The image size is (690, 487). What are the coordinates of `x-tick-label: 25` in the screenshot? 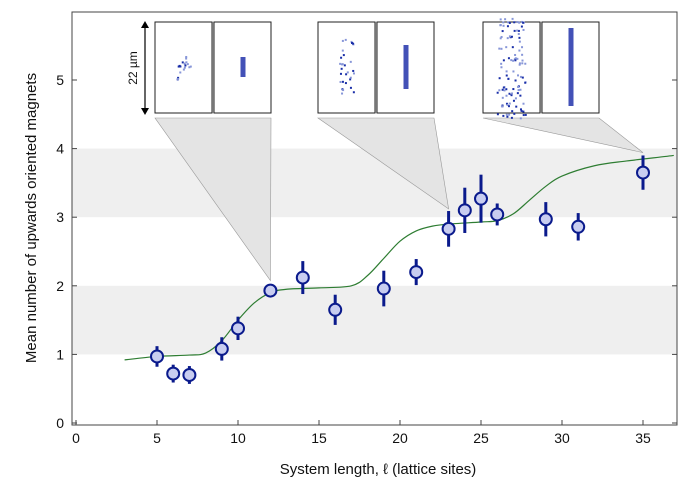 It's located at (481, 438).